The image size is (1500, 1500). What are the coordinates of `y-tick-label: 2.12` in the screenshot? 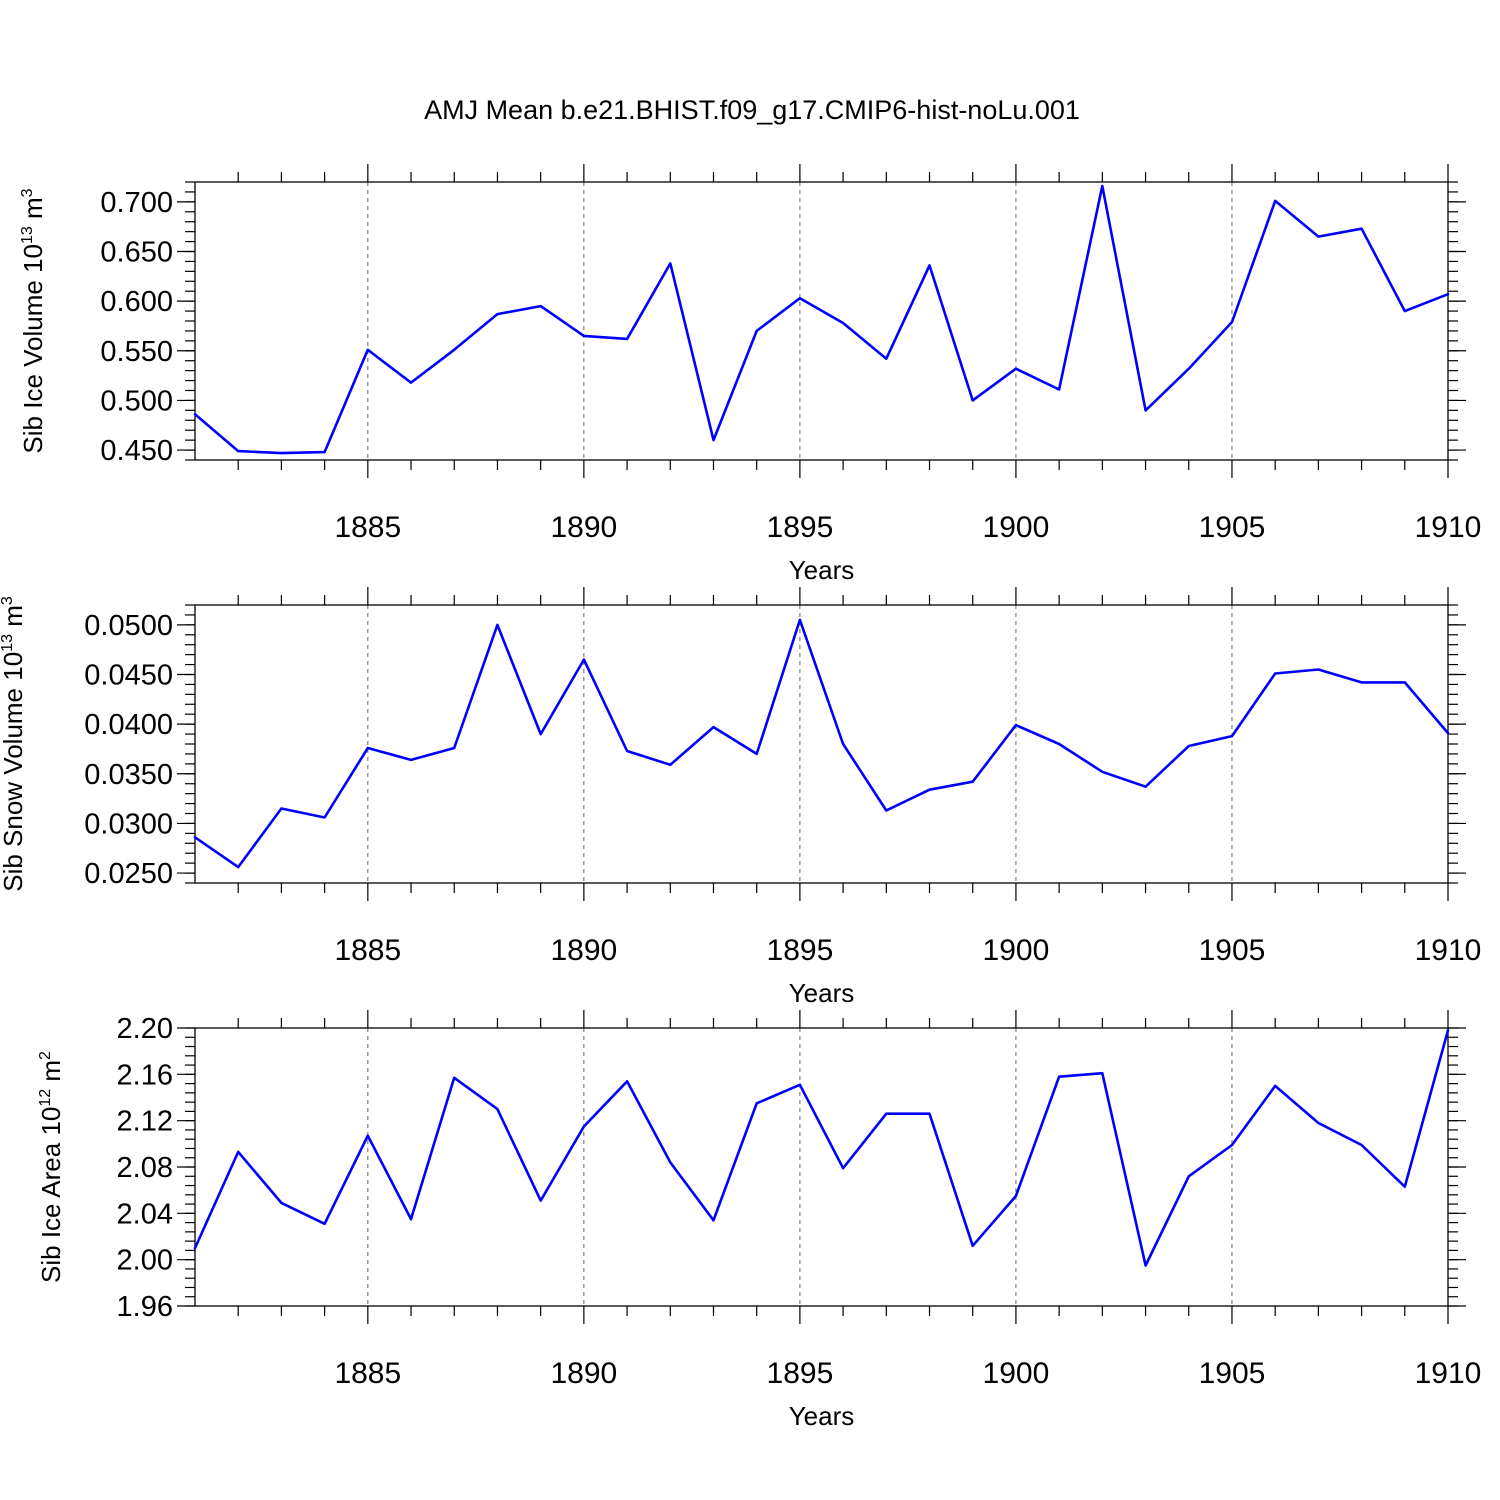 It's located at (145, 1122).